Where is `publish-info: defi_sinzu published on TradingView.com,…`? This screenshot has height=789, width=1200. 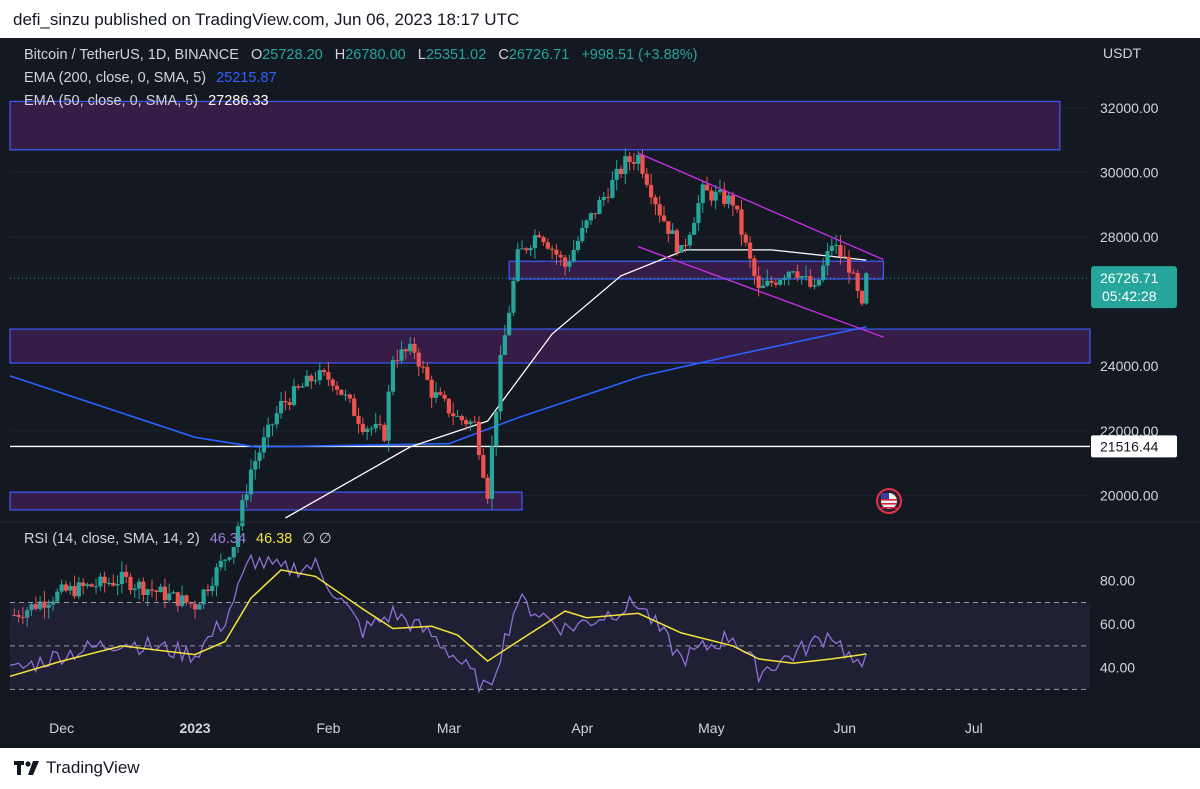
publish-info: defi_sinzu published on TradingView.com,… is located at coordinates (266, 19).